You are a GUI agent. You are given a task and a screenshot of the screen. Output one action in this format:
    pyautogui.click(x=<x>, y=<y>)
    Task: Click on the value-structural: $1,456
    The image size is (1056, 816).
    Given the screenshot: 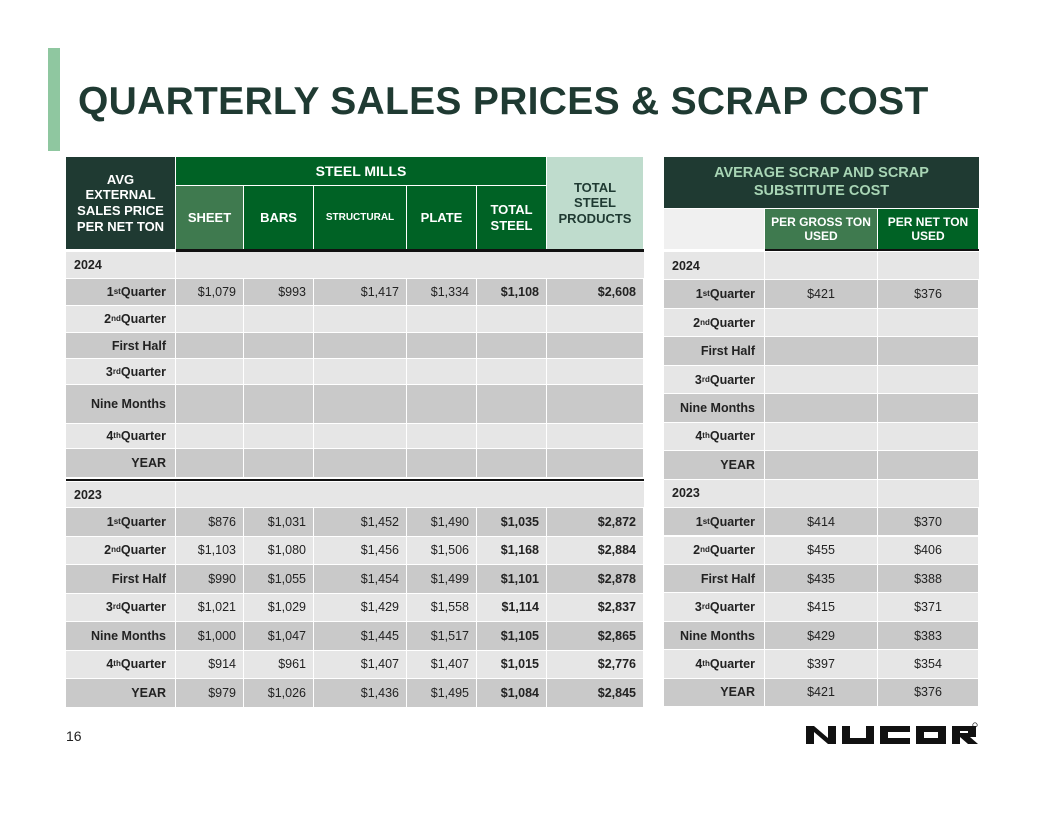 What is the action you would take?
    pyautogui.click(x=360, y=550)
    